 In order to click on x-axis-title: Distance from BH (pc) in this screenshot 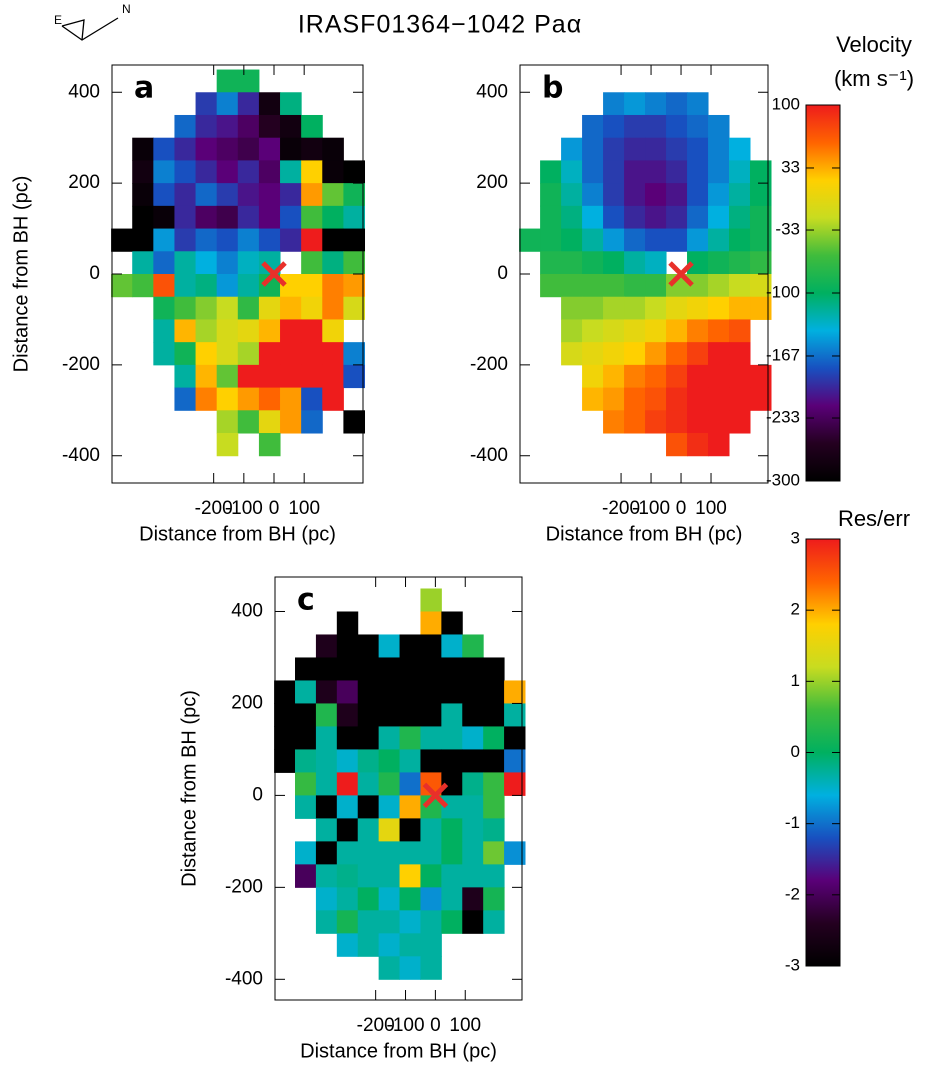, I will do `click(237, 534)`.